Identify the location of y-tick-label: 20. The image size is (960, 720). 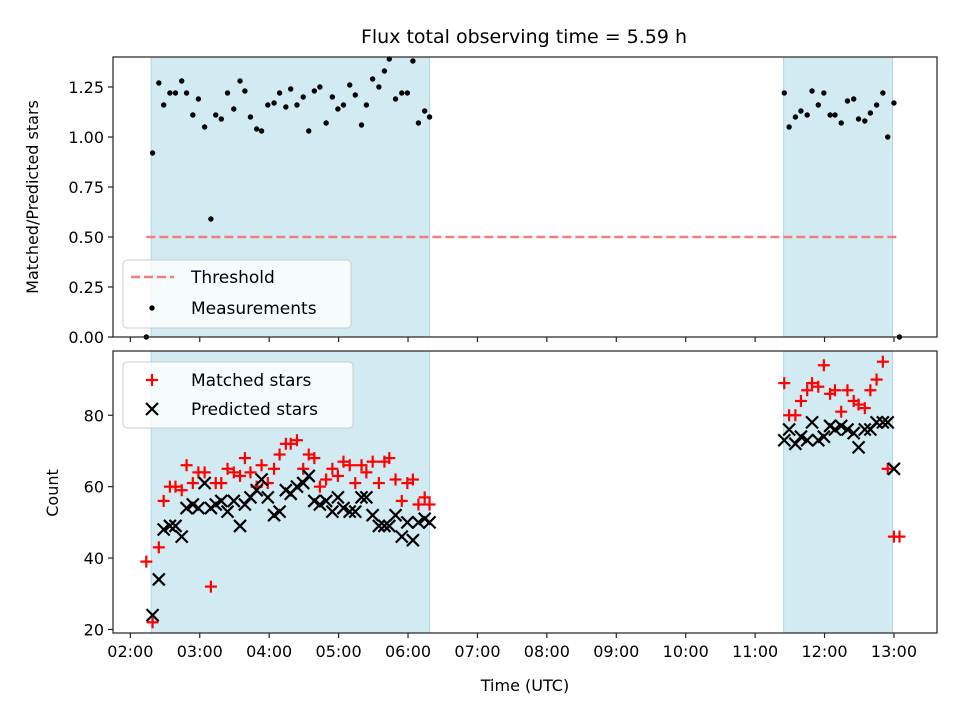
(94, 629).